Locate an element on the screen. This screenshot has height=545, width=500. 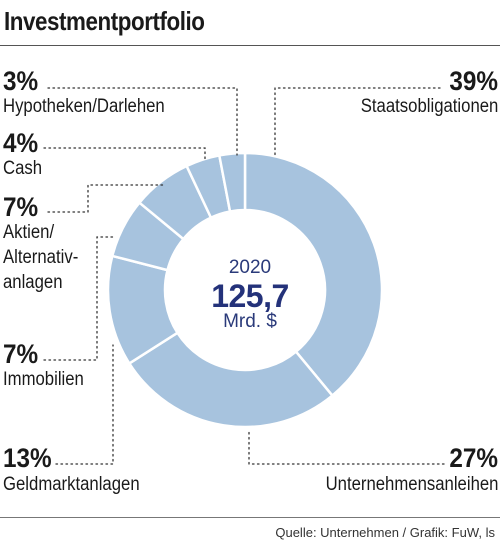
leader-line-immobilien is located at coordinates (79, 298).